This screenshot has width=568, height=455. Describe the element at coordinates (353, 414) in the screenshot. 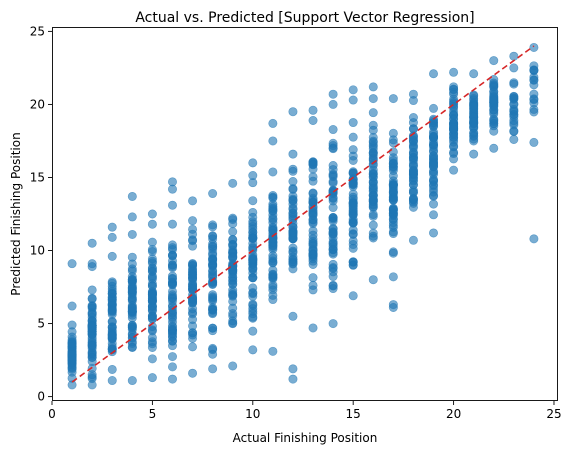

I see `x-tick-label: 15` at that location.